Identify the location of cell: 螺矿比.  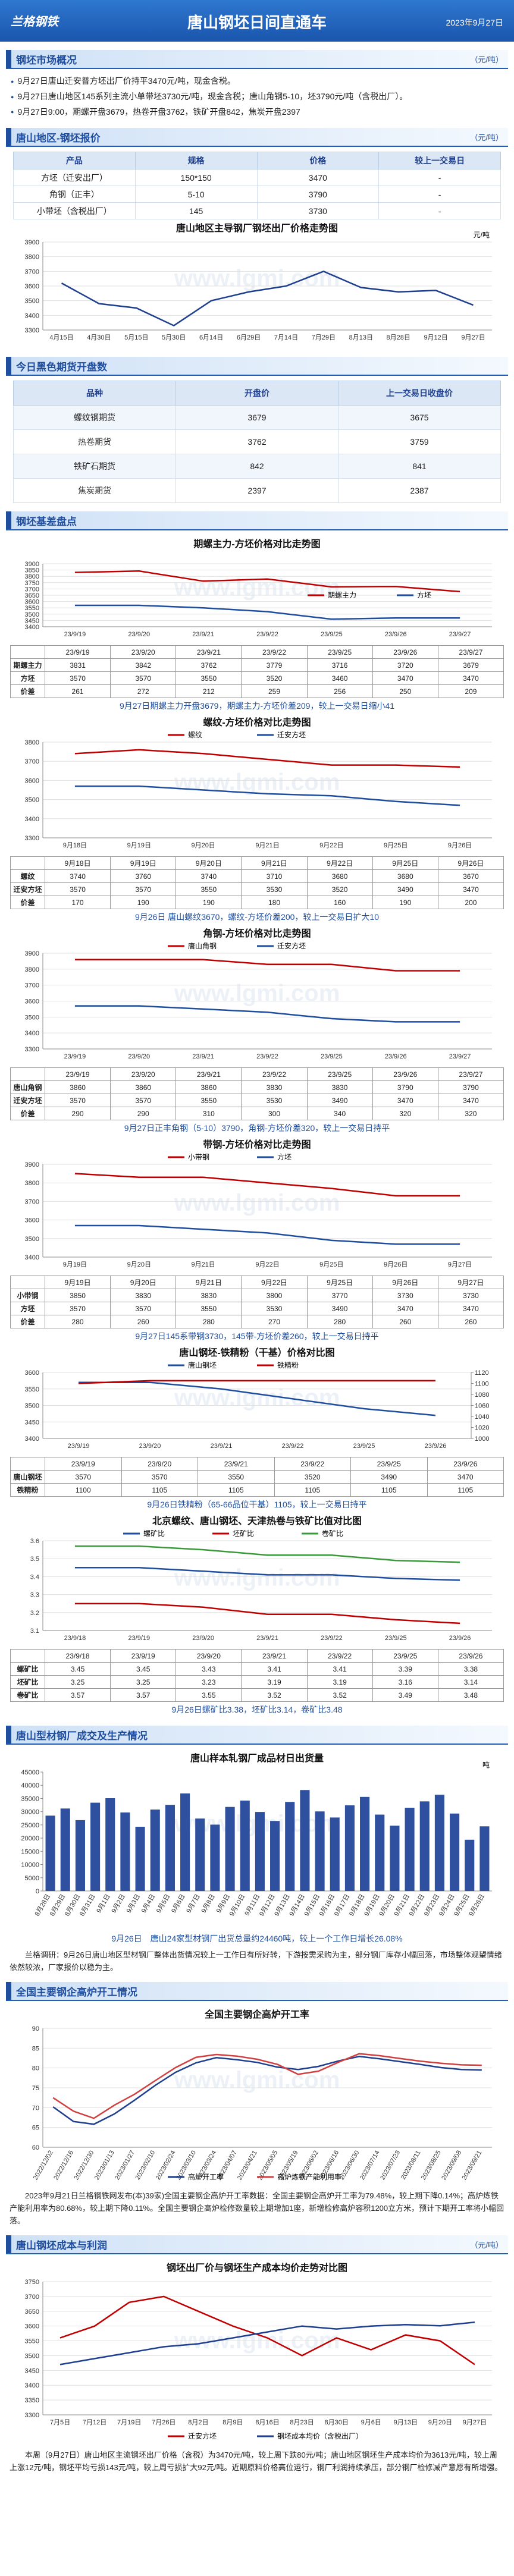
(27, 1669).